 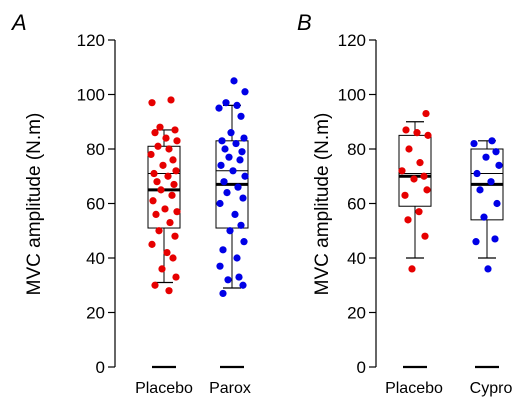 I want to click on y-ticks-b: 0 20 40 60 80 100 120, so click(x=357, y=204).